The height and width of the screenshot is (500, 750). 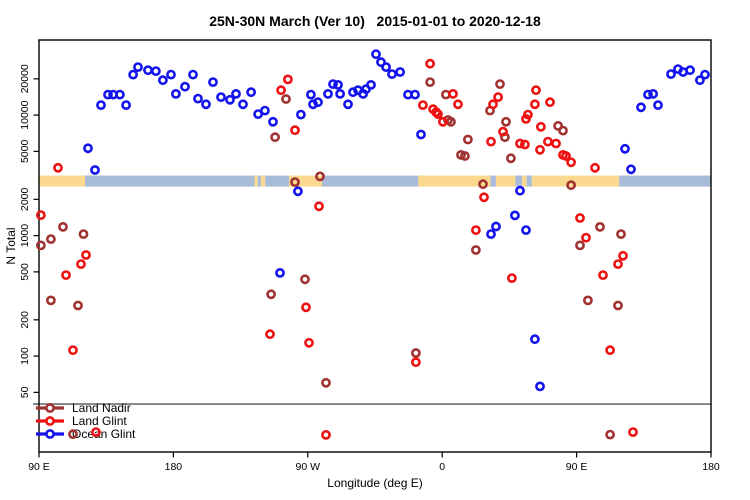 I want to click on x-axis-title: Longitude (deg E), so click(x=375, y=483).